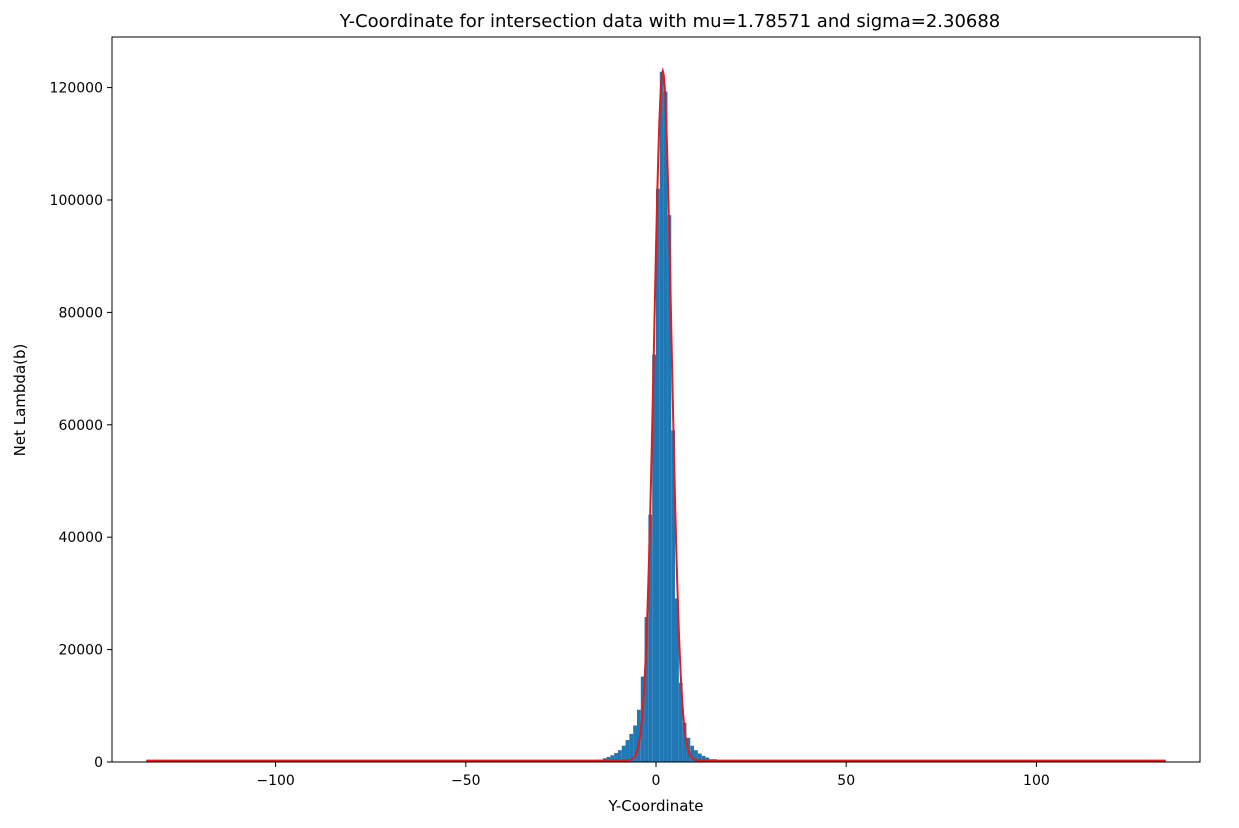 Image resolution: width=1239 pixels, height=828 pixels. I want to click on x-tick-label: 0, so click(656, 781).